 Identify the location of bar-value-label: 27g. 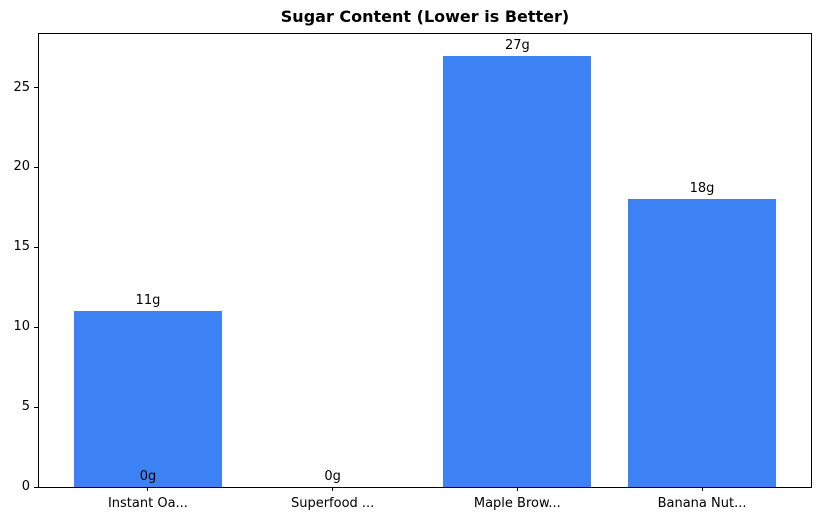
(517, 45).